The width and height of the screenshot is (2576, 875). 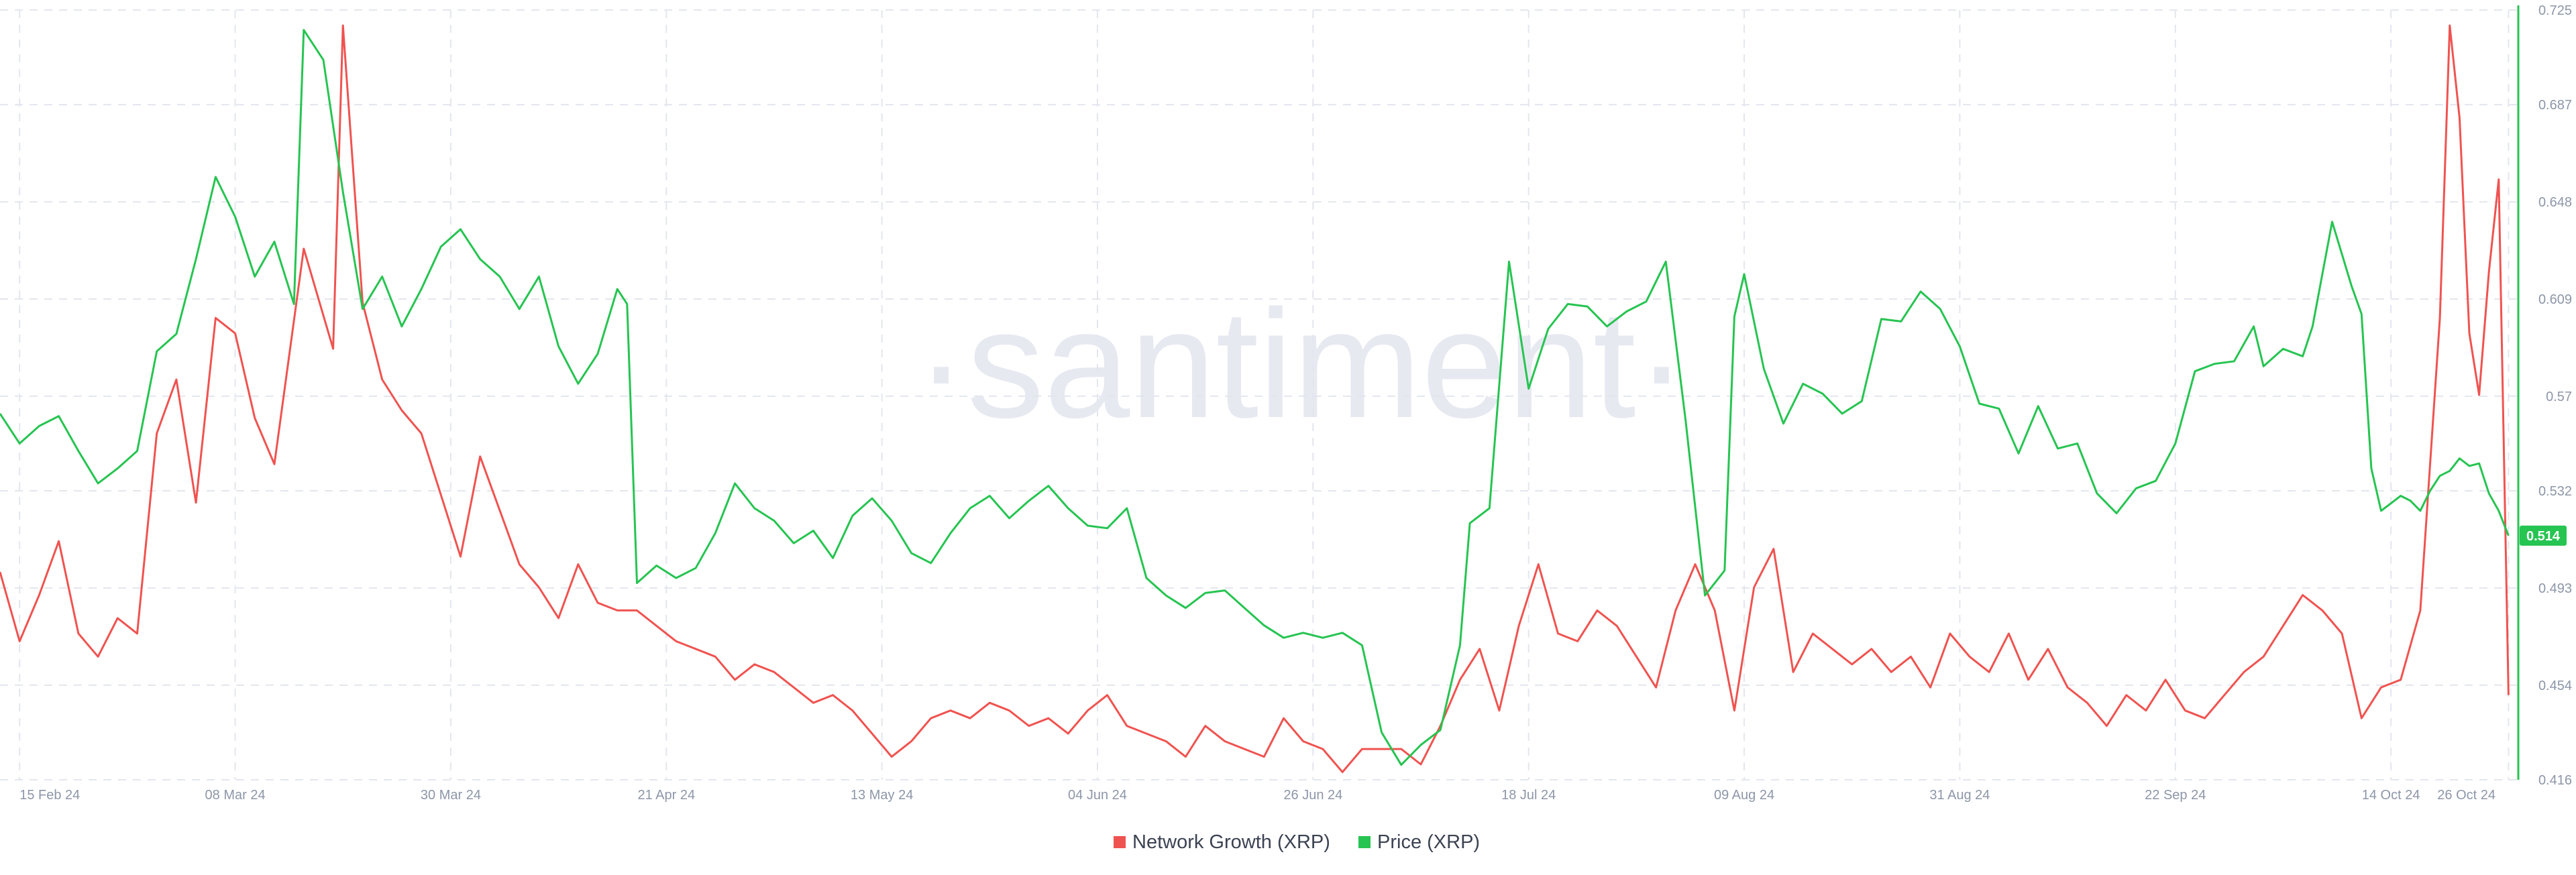 I want to click on y-tick-label: 0.687, so click(x=2555, y=105).